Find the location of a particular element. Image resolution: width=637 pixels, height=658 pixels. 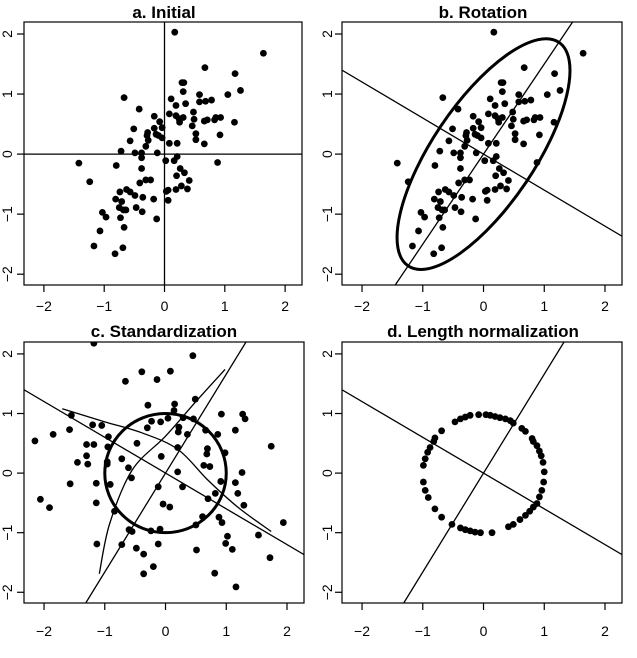

y-tick-label: −2 is located at coordinates (327, 592).